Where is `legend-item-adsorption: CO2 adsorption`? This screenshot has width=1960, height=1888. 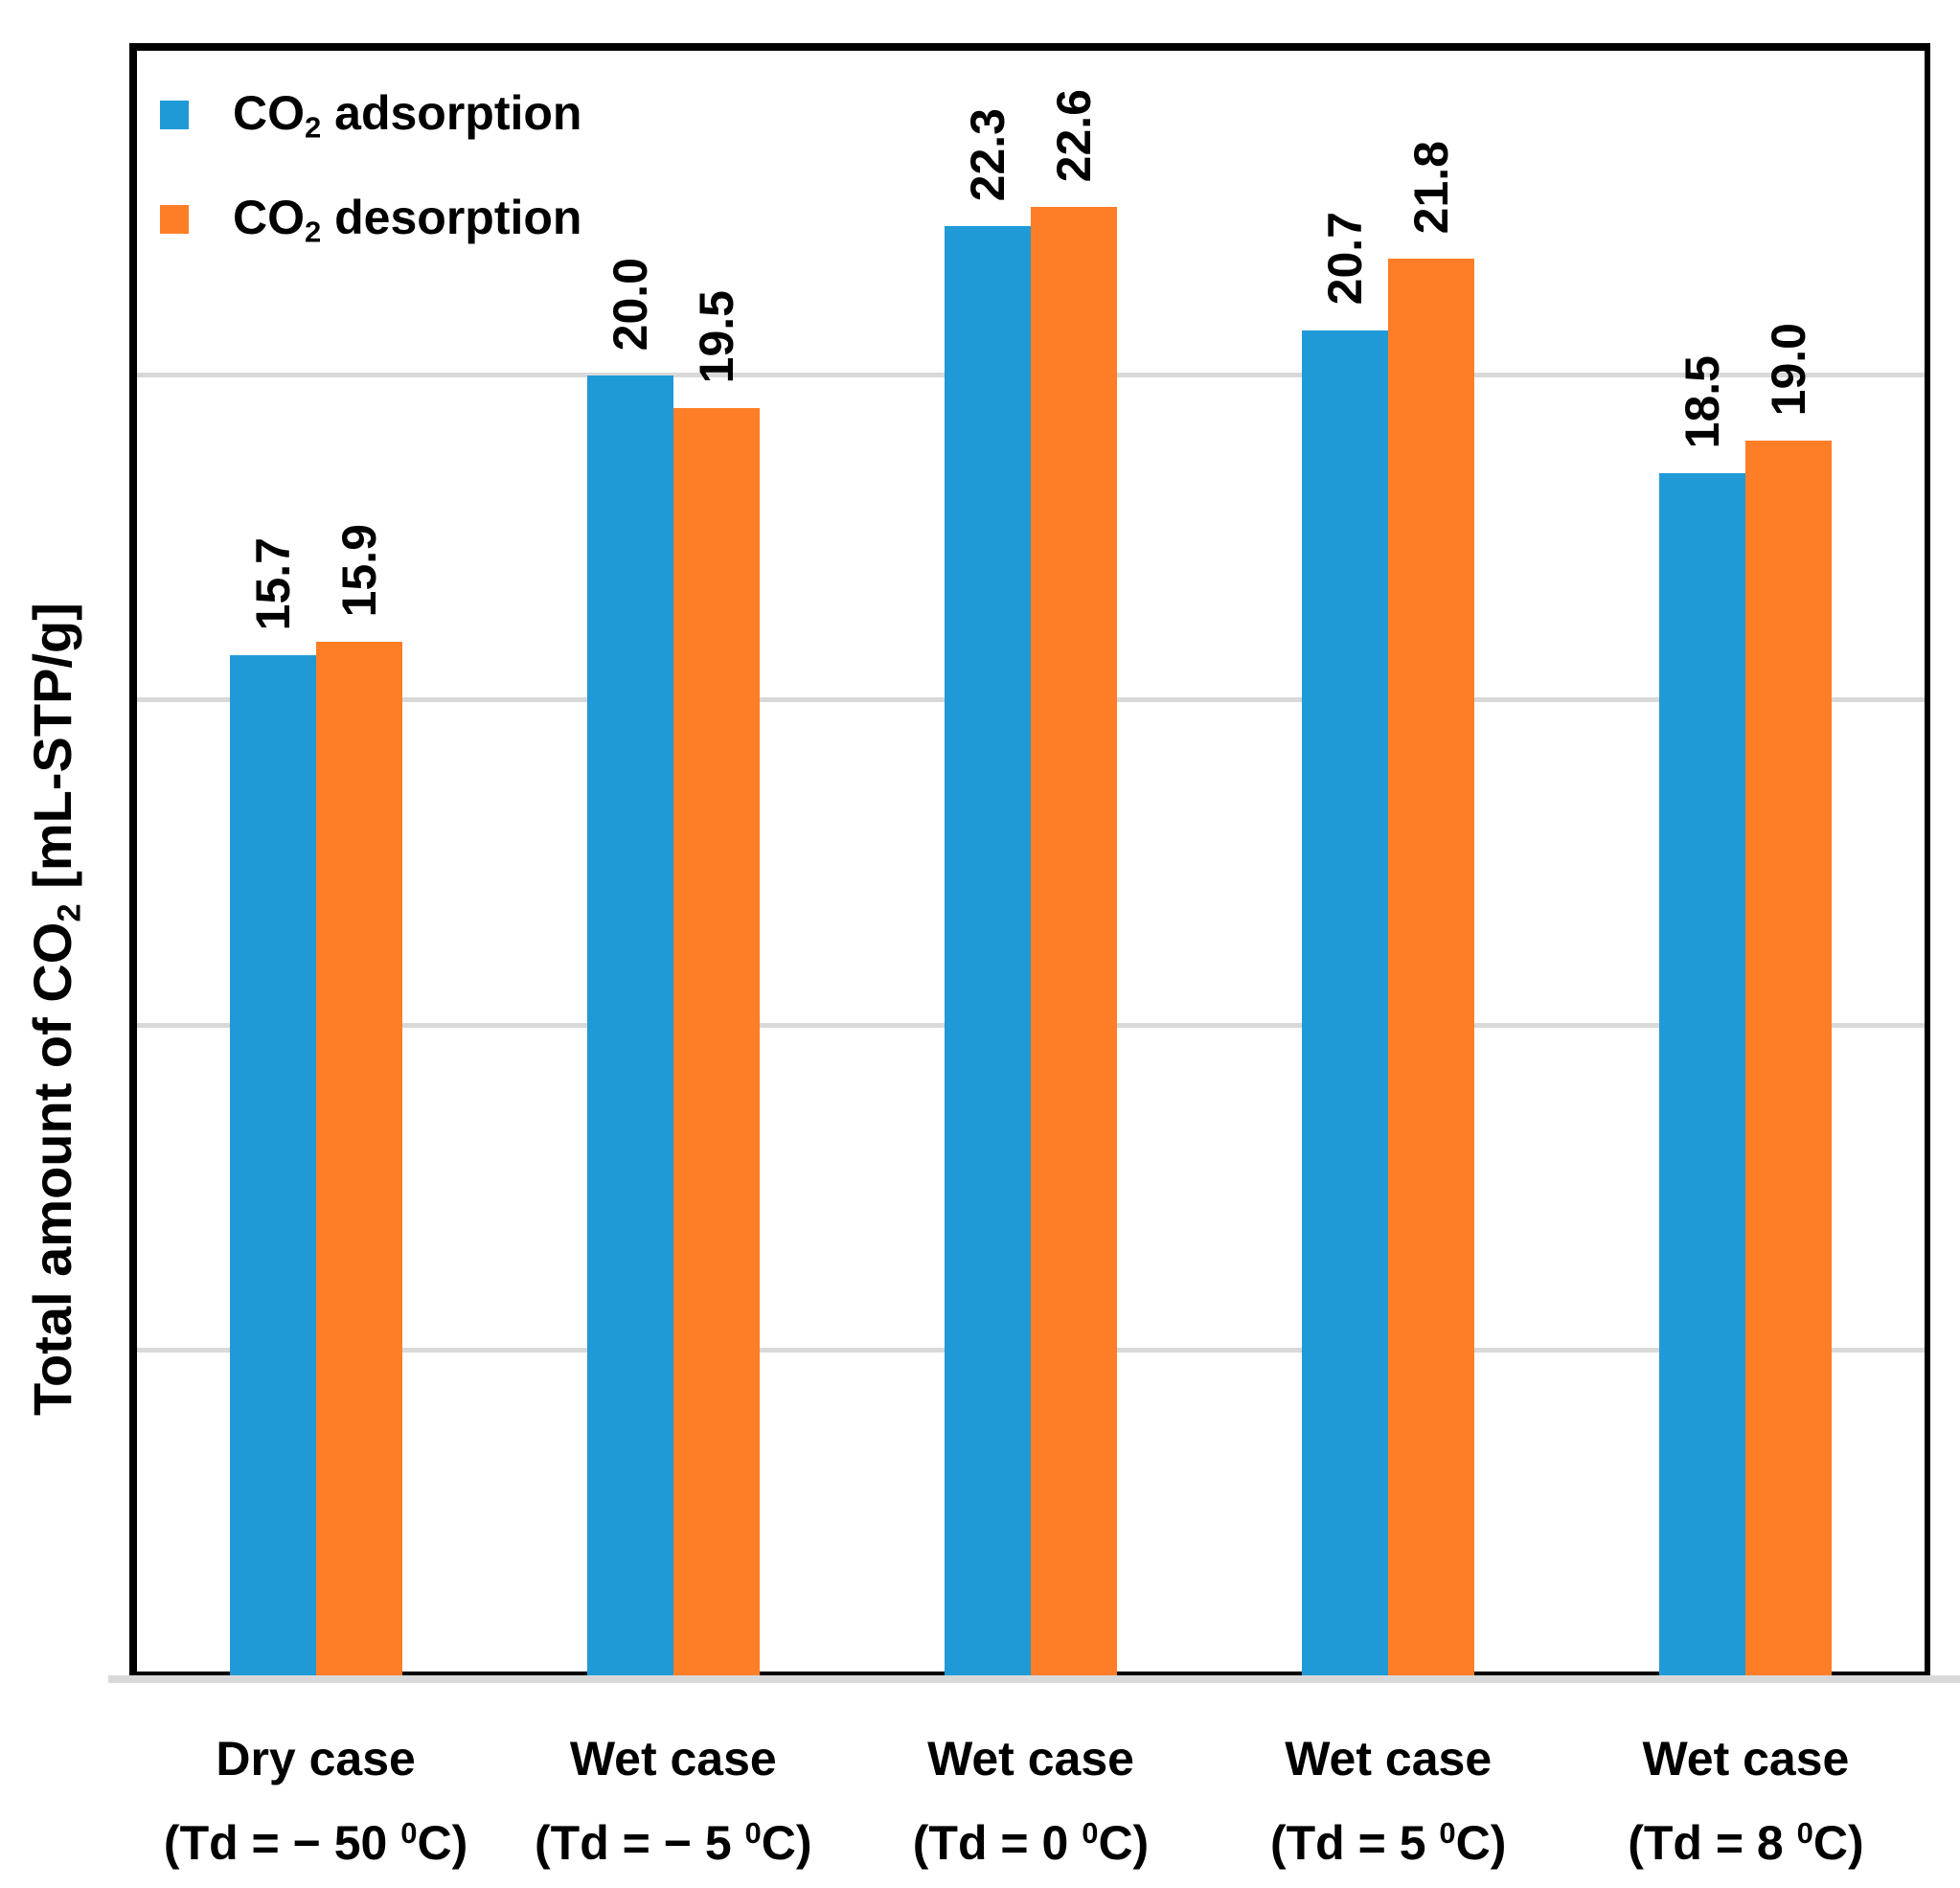 legend-item-adsorption: CO2 adsorption is located at coordinates (370, 115).